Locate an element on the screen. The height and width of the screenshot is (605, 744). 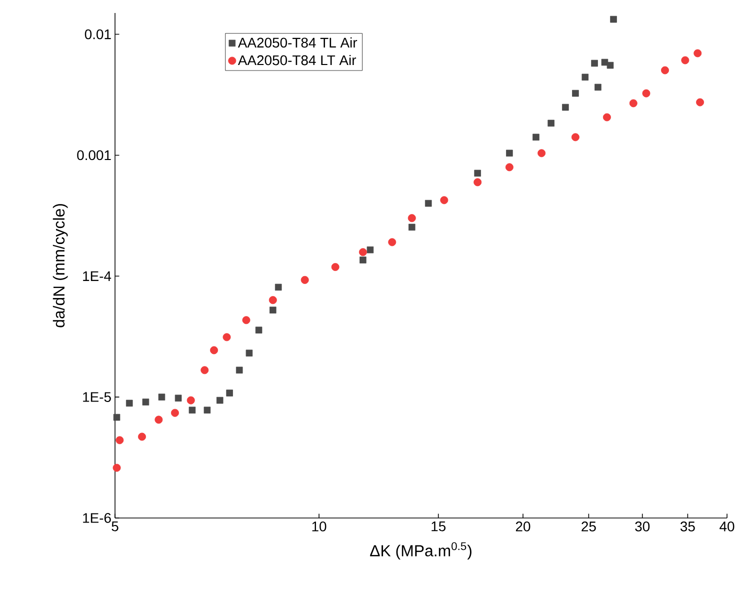
y-tick-label: 1E-5 is located at coordinates (97, 397).